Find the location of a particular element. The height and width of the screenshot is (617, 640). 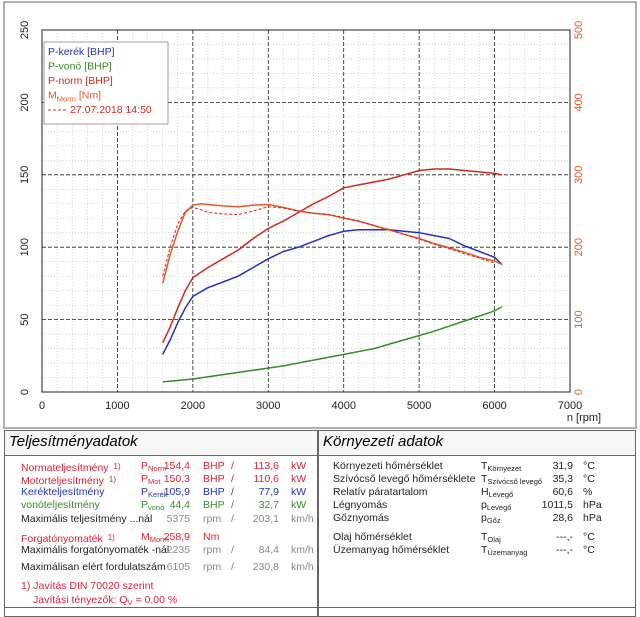

legend-entry: 27.07.2018 14:50 is located at coordinates (111, 110).